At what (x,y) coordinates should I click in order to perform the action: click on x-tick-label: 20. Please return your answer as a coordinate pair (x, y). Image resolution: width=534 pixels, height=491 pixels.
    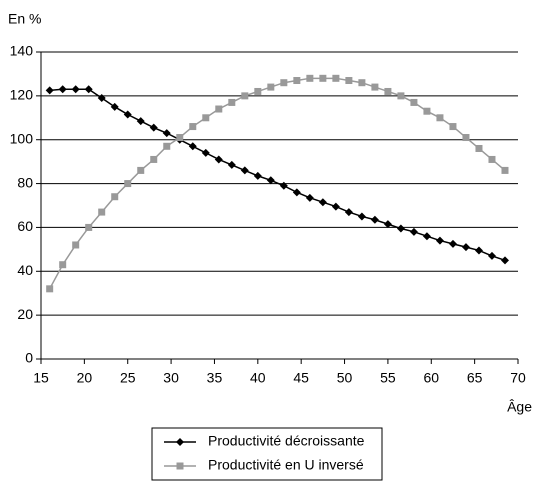
    Looking at the image, I should click on (85, 378).